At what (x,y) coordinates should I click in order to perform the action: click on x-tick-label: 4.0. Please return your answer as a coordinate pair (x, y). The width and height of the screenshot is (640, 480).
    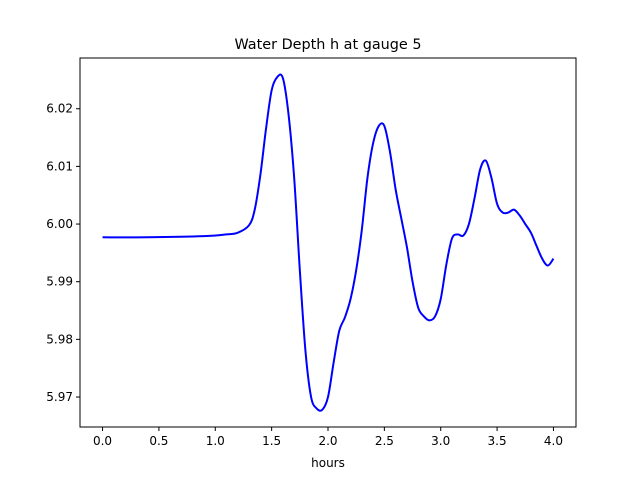
    Looking at the image, I should click on (553, 441).